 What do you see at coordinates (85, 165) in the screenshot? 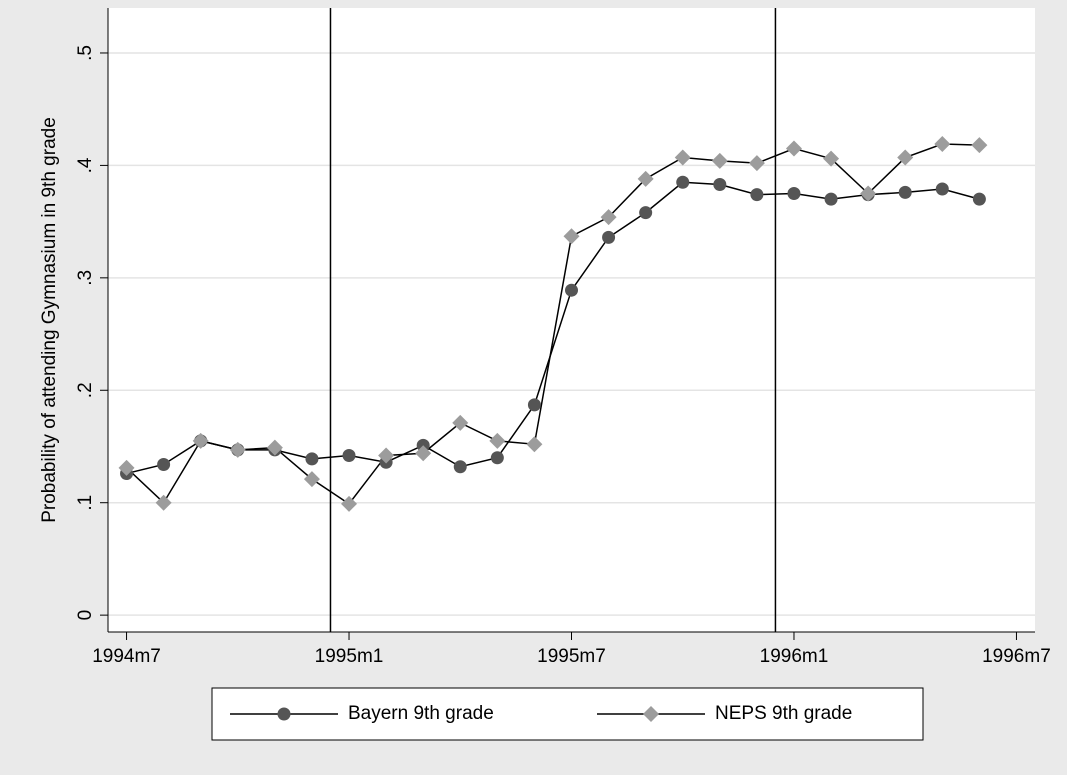
I see `y-tick-label: .4` at bounding box center [85, 165].